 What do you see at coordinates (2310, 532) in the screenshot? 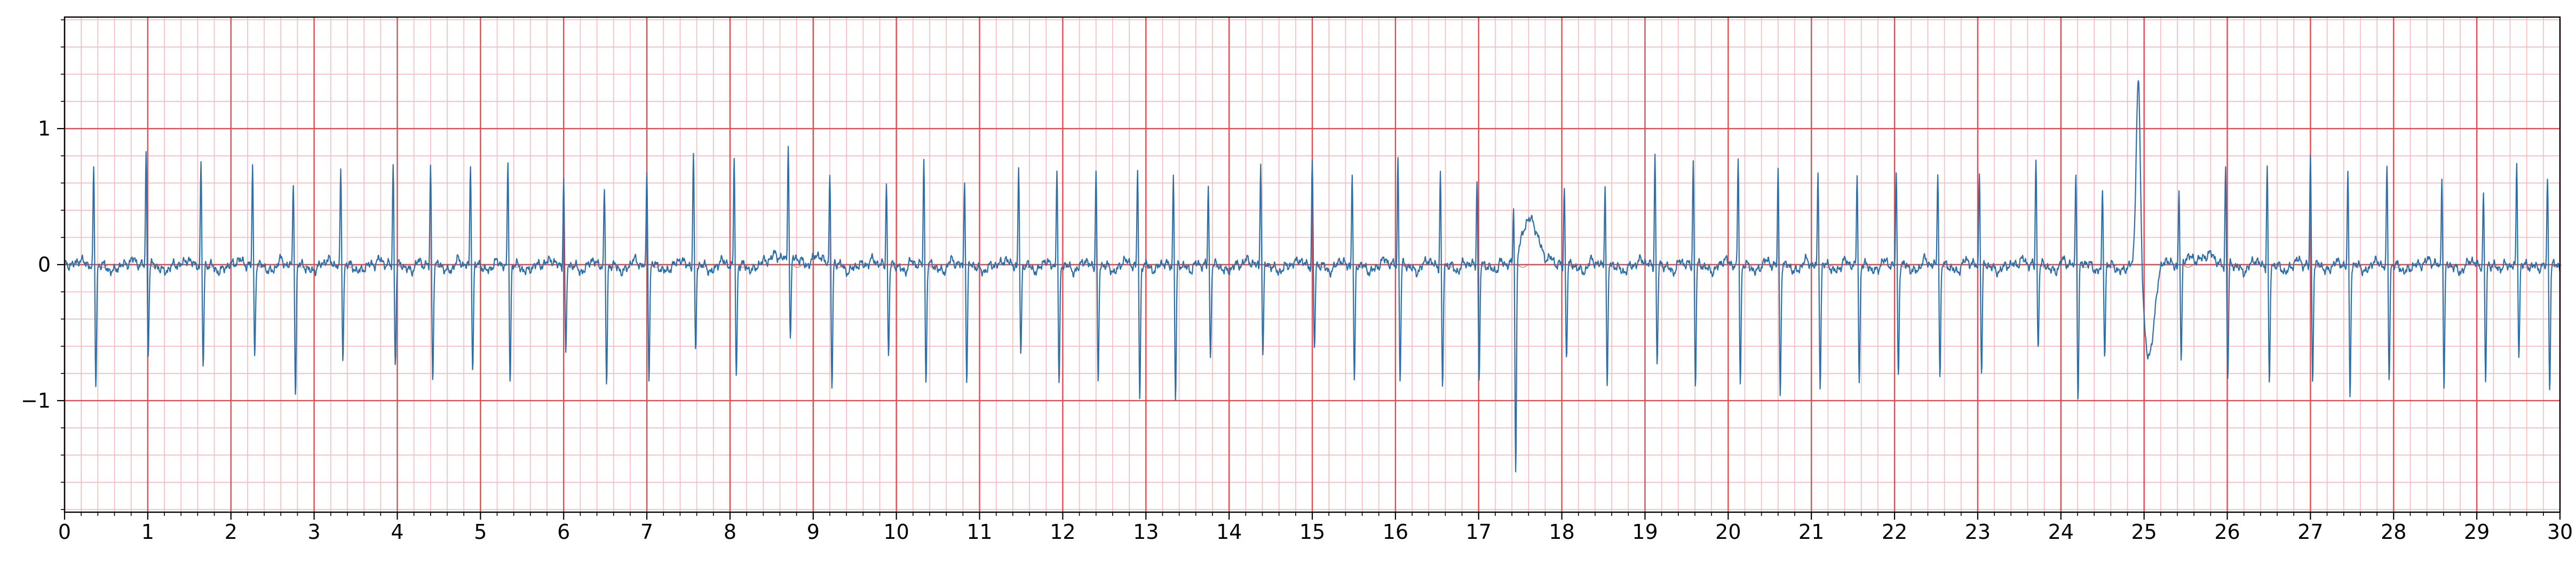
I see `x-tick-label: 27` at bounding box center [2310, 532].